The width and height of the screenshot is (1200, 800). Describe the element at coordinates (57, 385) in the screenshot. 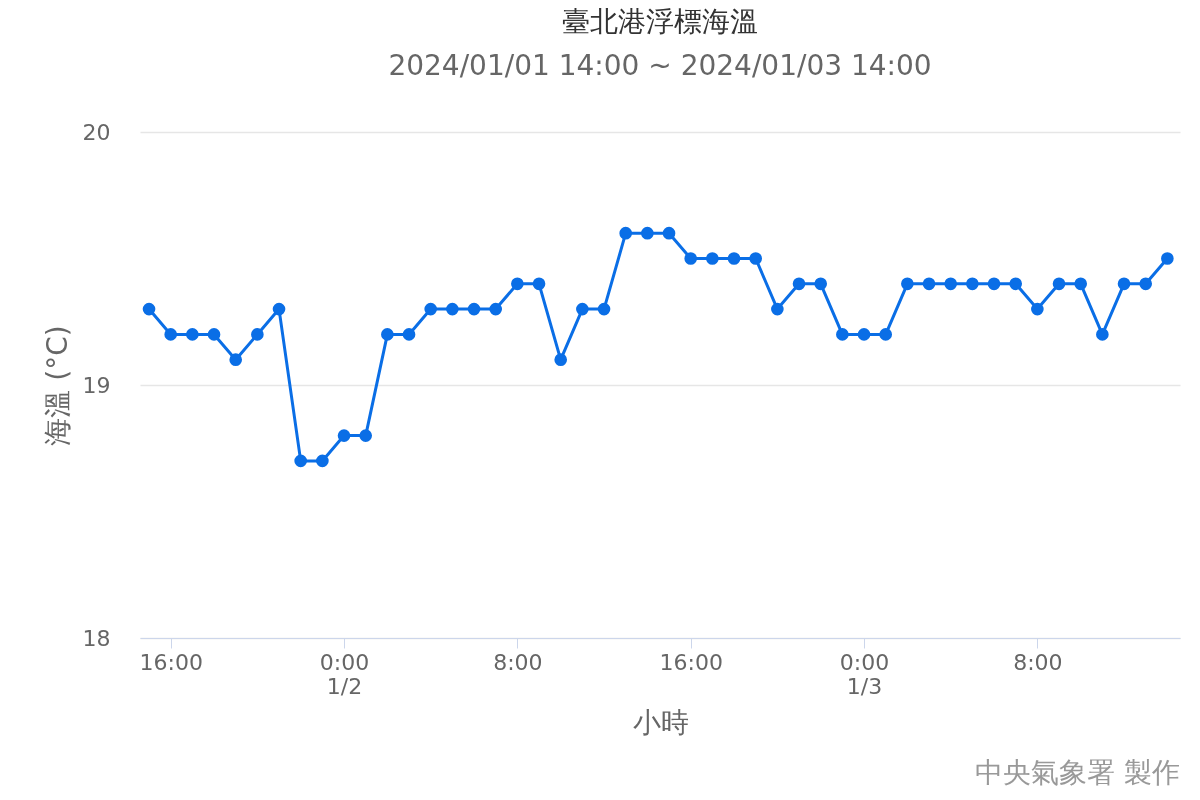

I see `y-axis-title: 海溫 (°C)` at that location.